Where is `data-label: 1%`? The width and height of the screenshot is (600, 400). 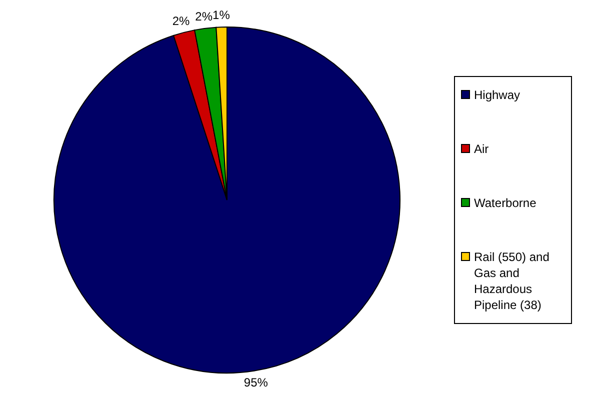 data-label: 1% is located at coordinates (221, 15).